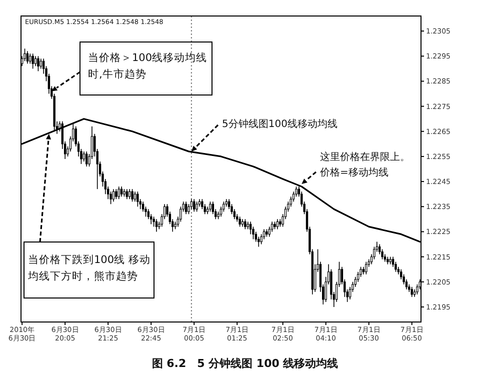  What do you see at coordinates (88, 267) in the screenshot?
I see `annotation: 当价格下跌到100线 移动均线下方时，熊市趋势` at bounding box center [88, 267].